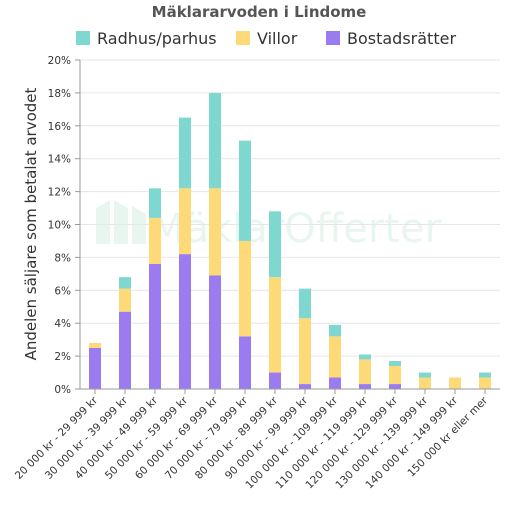 This screenshot has width=520, height=520. What do you see at coordinates (259, 12) in the screenshot?
I see `chart-title: Mäklararvoden i Lindome` at bounding box center [259, 12].